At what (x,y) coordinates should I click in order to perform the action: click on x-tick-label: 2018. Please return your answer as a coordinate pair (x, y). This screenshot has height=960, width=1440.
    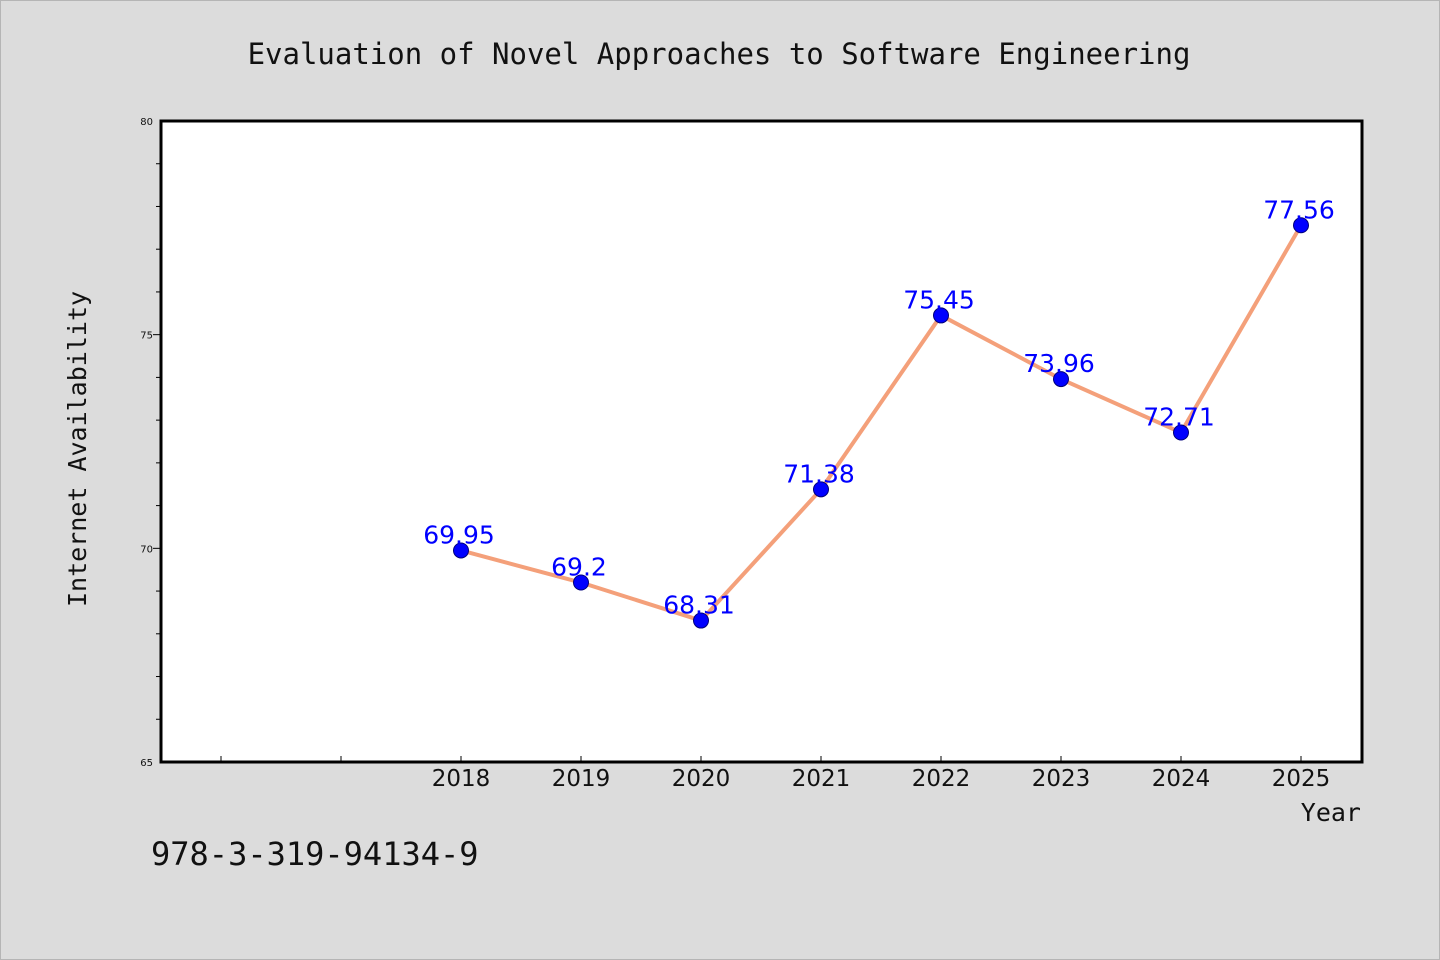
    Looking at the image, I should click on (461, 779).